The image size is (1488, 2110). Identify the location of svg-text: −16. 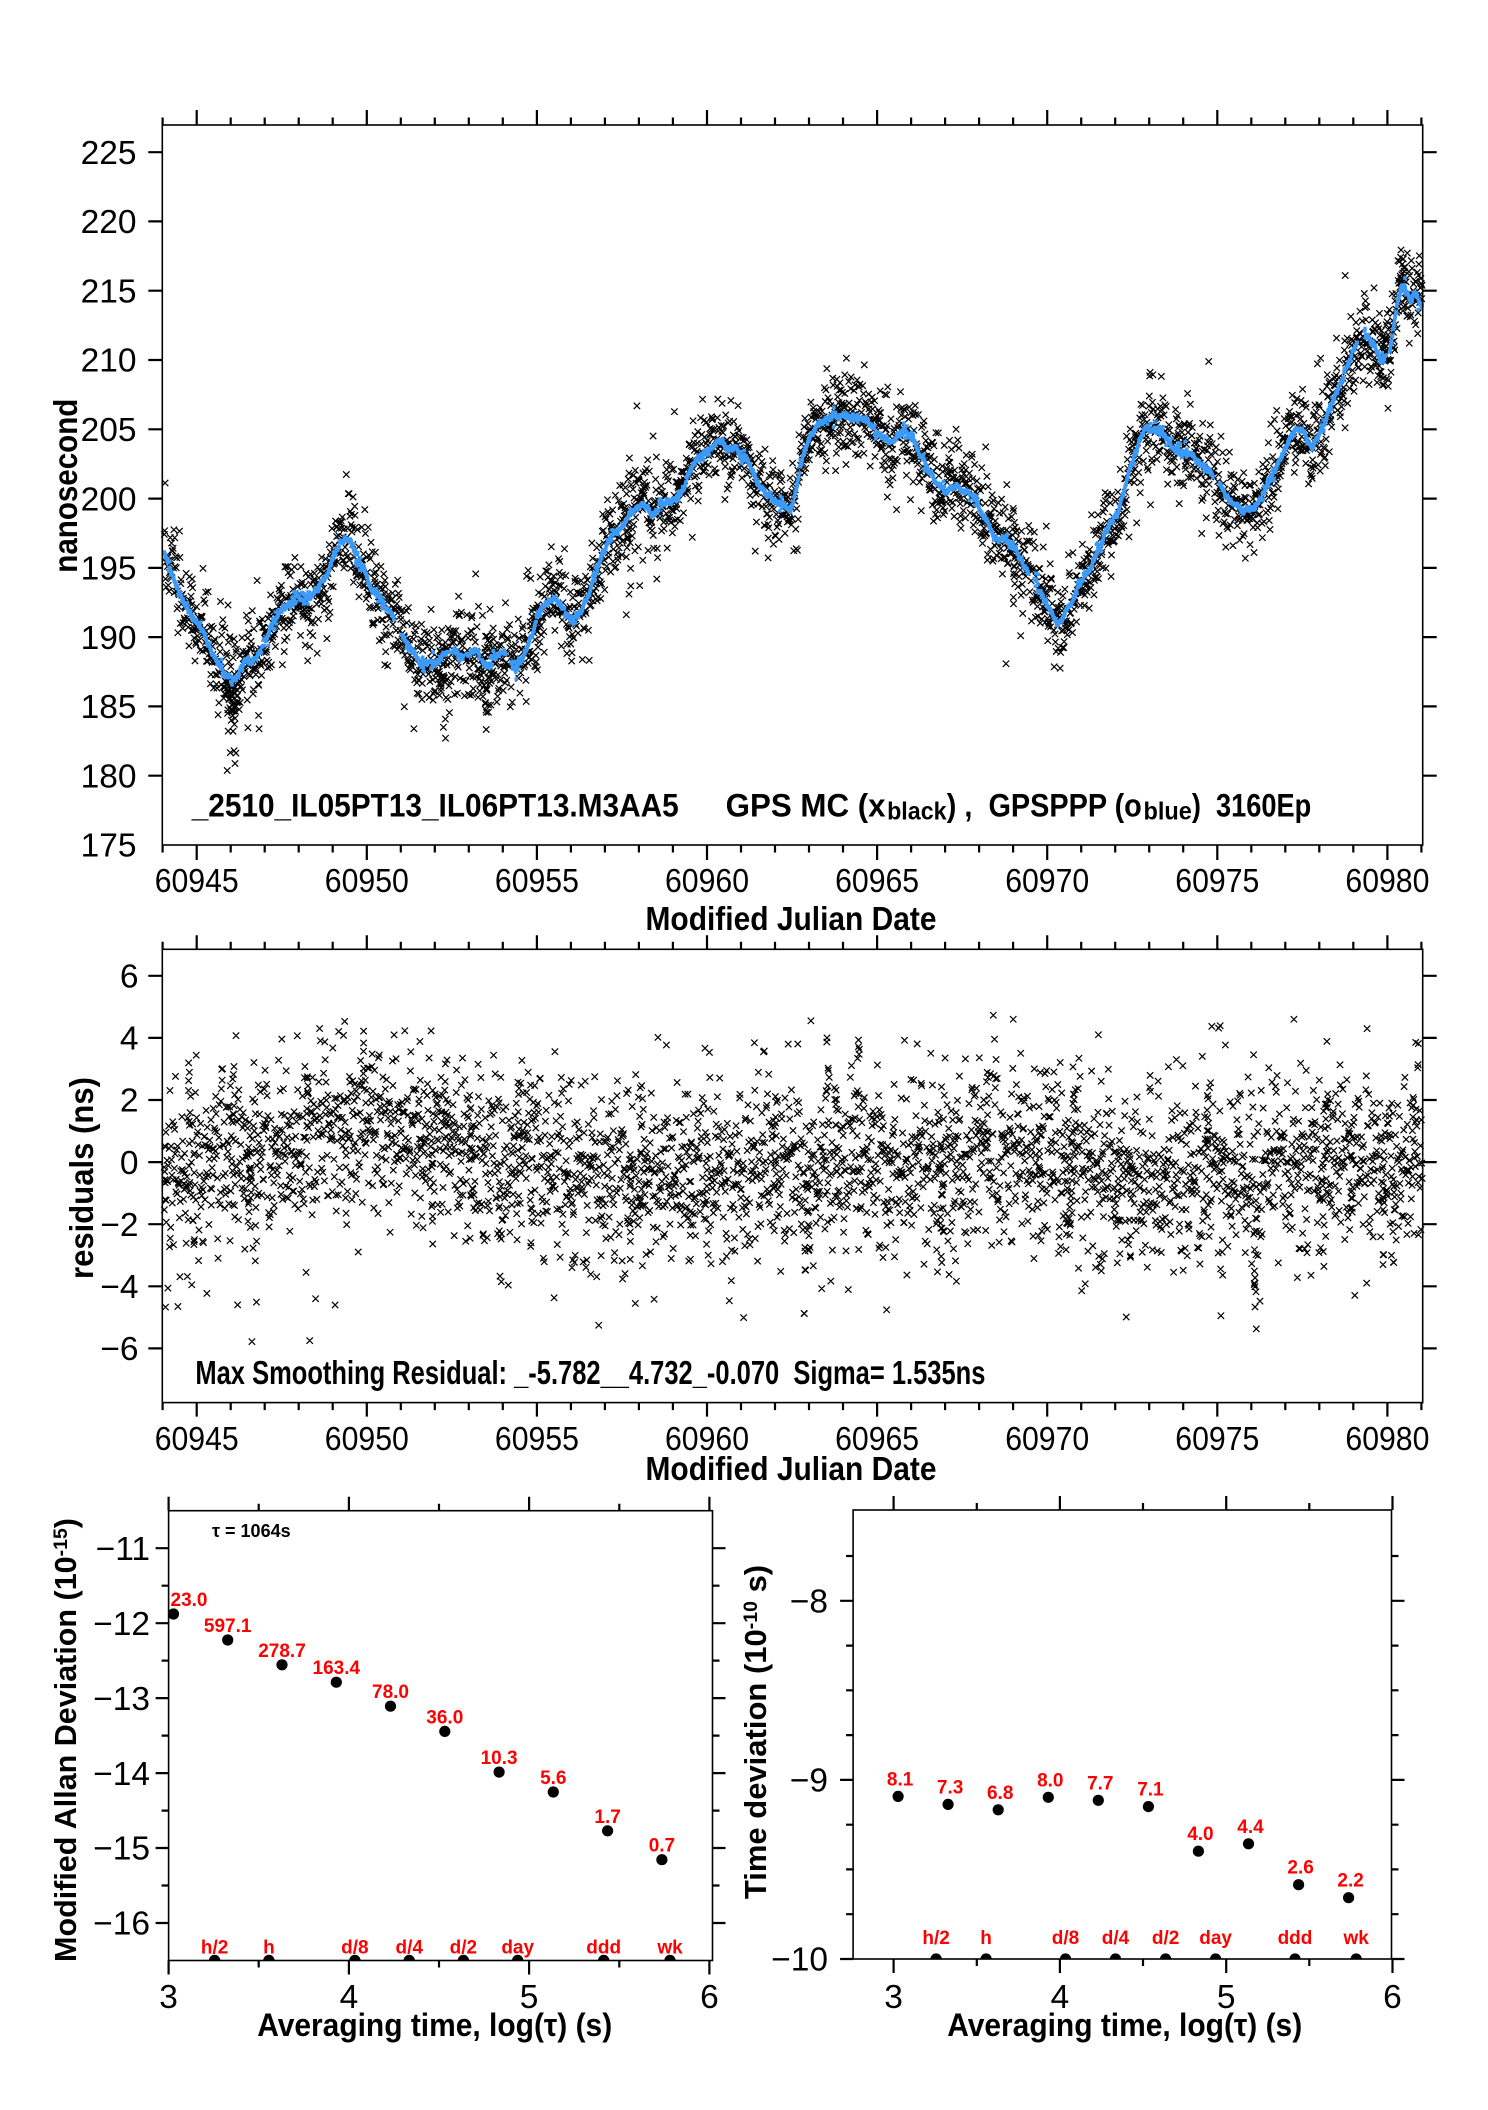
(121, 1924).